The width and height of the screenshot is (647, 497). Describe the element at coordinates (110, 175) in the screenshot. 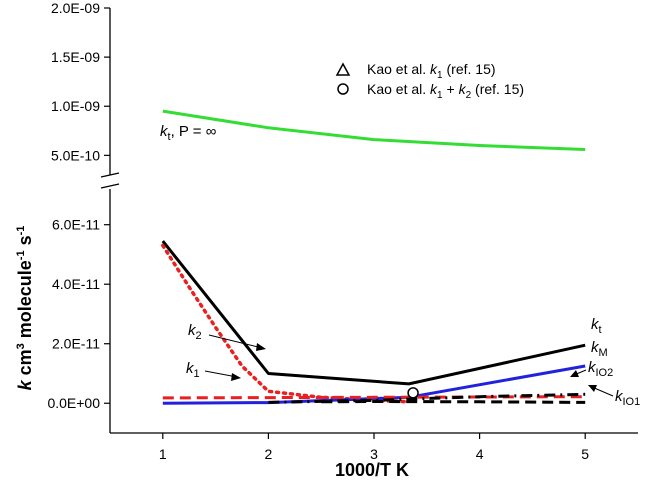

I see `axis-break-mark-top` at that location.